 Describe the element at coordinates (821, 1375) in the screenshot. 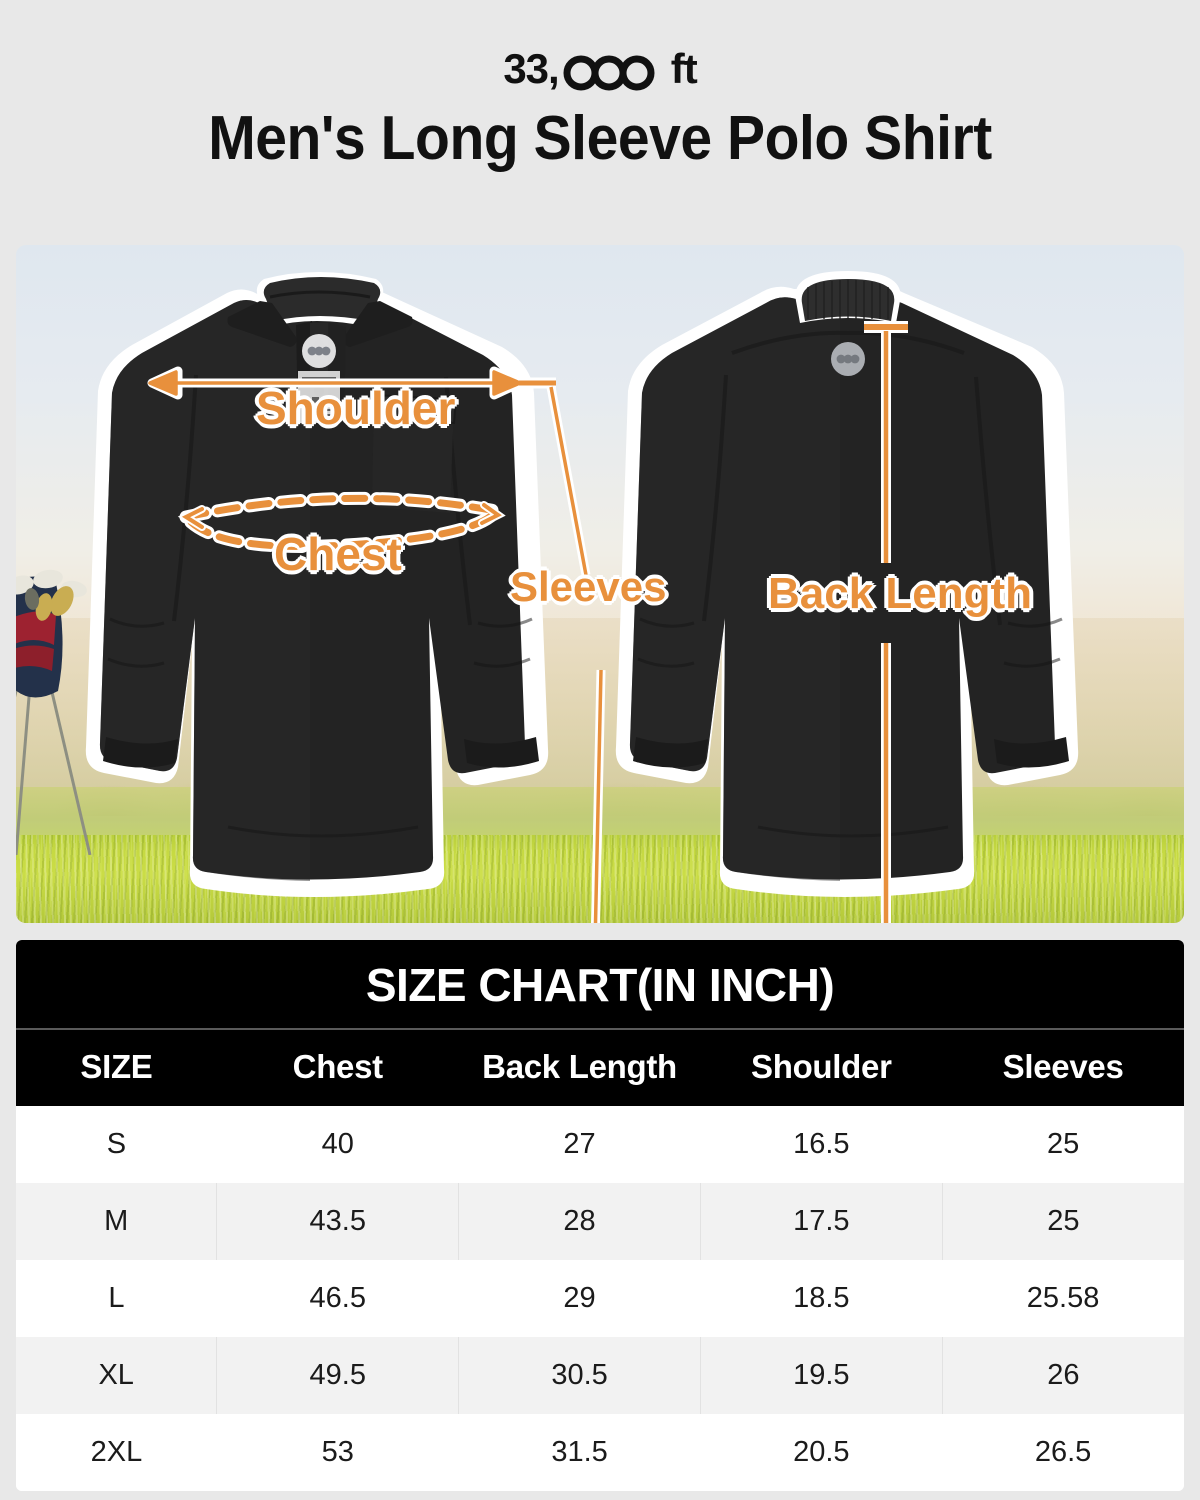

I see `cell-shoulder: 19.5` at that location.